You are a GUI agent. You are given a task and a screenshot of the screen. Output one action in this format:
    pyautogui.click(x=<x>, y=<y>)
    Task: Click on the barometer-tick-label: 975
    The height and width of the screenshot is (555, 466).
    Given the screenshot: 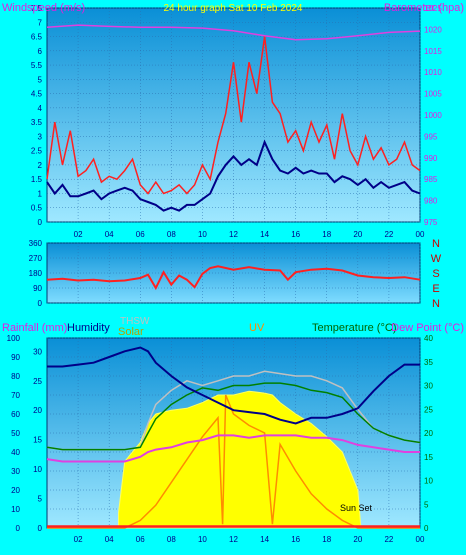 What is the action you would take?
    pyautogui.click(x=431, y=222)
    